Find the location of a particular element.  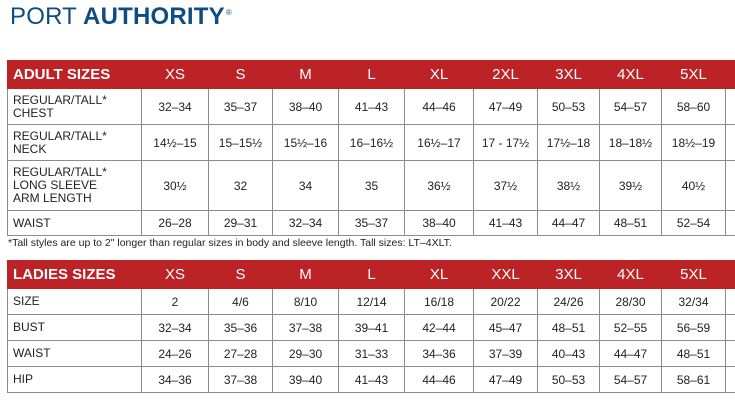

table-cell: 35 is located at coordinates (371, 185).